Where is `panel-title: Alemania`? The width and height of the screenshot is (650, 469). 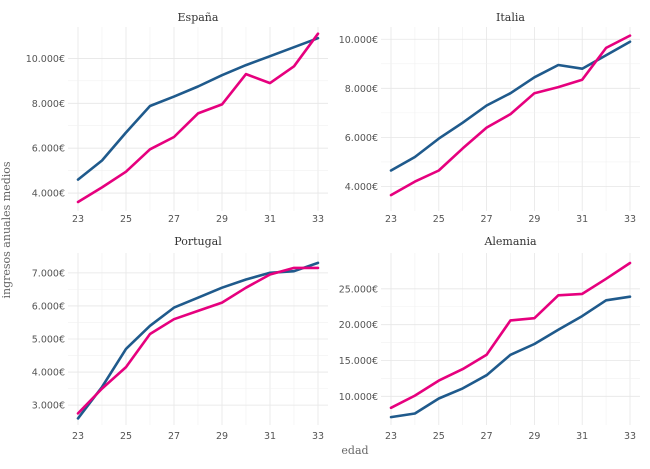
panel-title: Alemania is located at coordinates (510, 241).